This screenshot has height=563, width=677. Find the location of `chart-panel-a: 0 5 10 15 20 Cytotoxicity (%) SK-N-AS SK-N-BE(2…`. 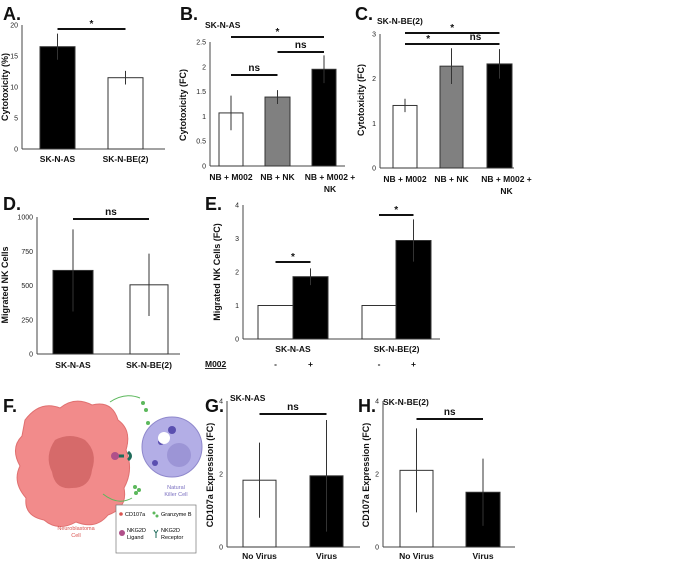

chart-panel-a: 0 5 10 15 20 Cytotoxicity (%) SK-N-AS SK-N-BE(2… is located at coordinates (82, 91).